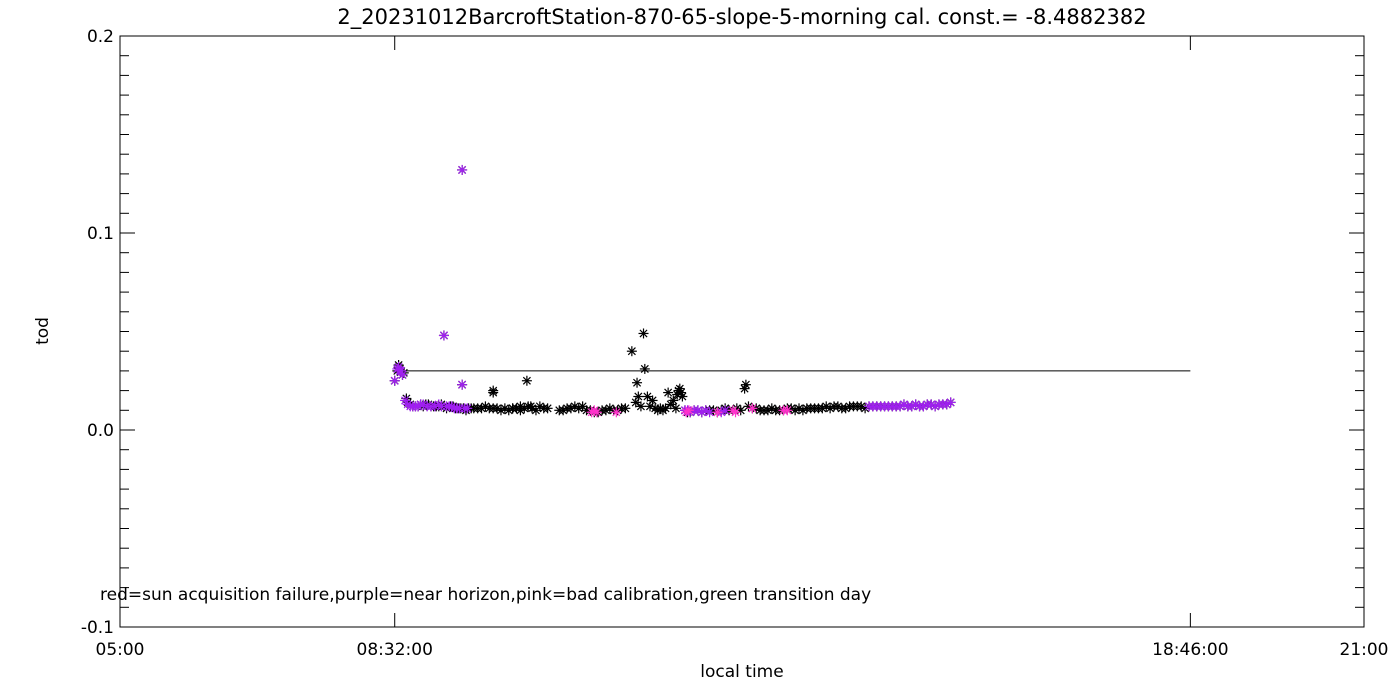 Image resolution: width=1400 pixels, height=700 pixels. What do you see at coordinates (97, 628) in the screenshot?
I see `y-tick-label: -0.1` at bounding box center [97, 628].